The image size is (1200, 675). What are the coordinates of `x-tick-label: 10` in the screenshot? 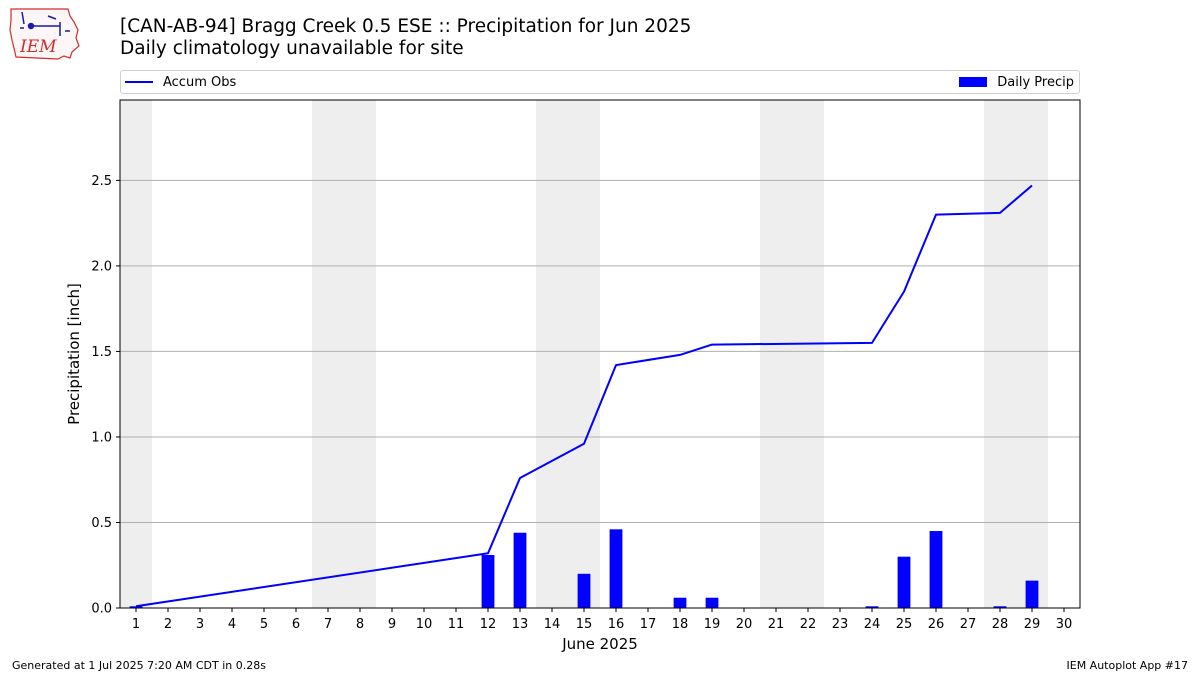 It's located at (424, 624).